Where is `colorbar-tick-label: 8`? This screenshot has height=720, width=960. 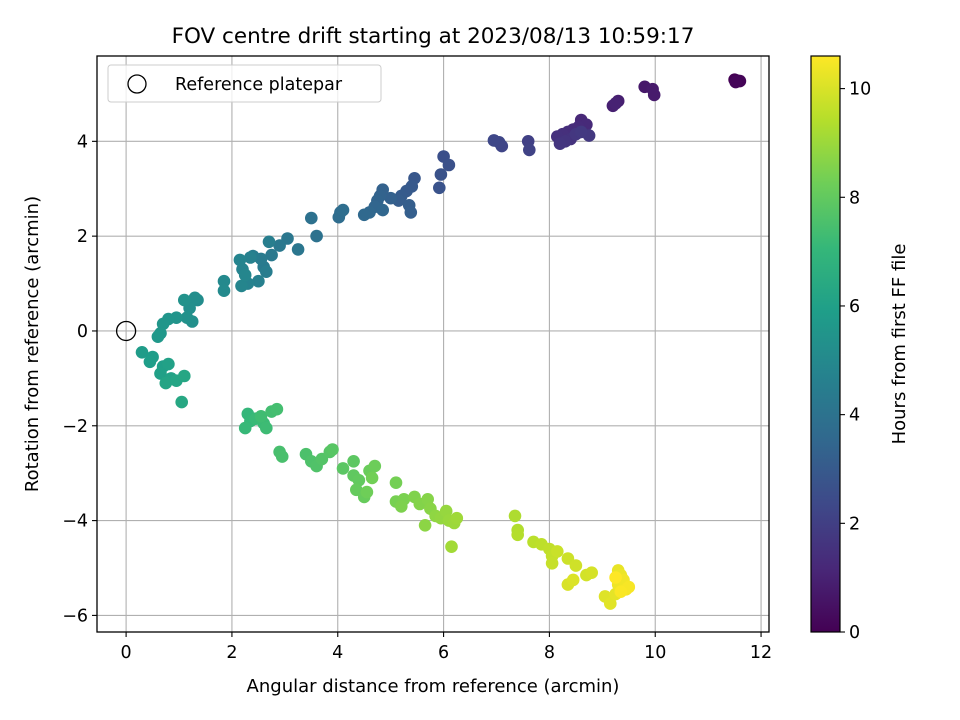 colorbar-tick-label: 8 is located at coordinates (854, 198).